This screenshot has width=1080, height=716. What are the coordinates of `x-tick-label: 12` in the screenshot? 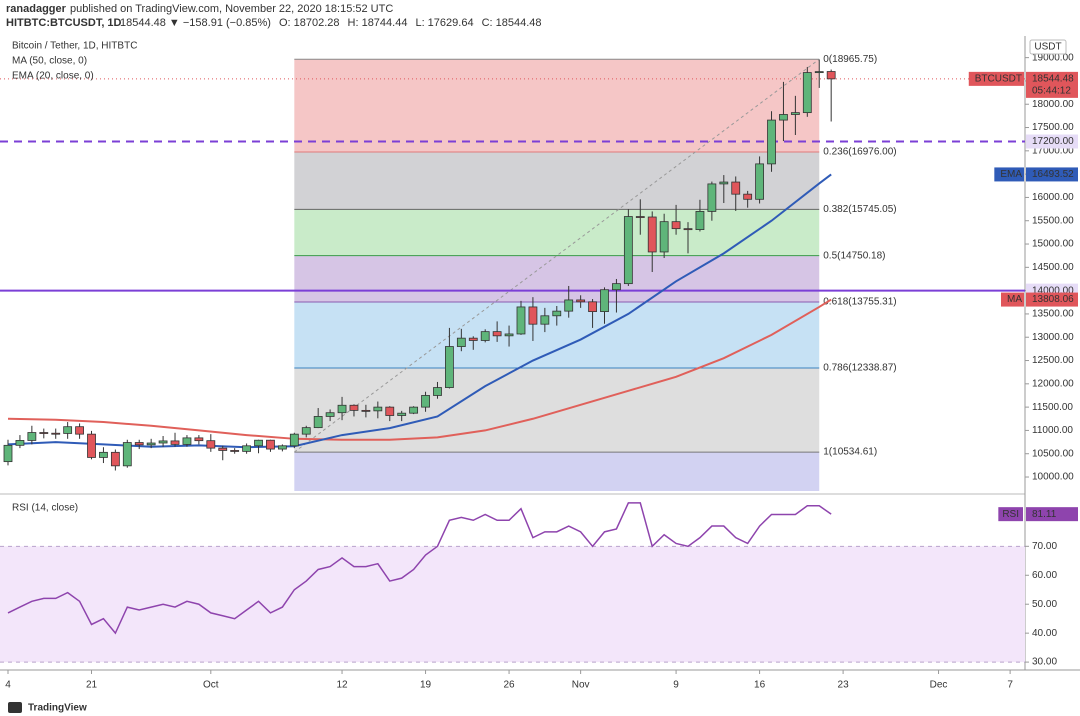 It's located at (342, 685).